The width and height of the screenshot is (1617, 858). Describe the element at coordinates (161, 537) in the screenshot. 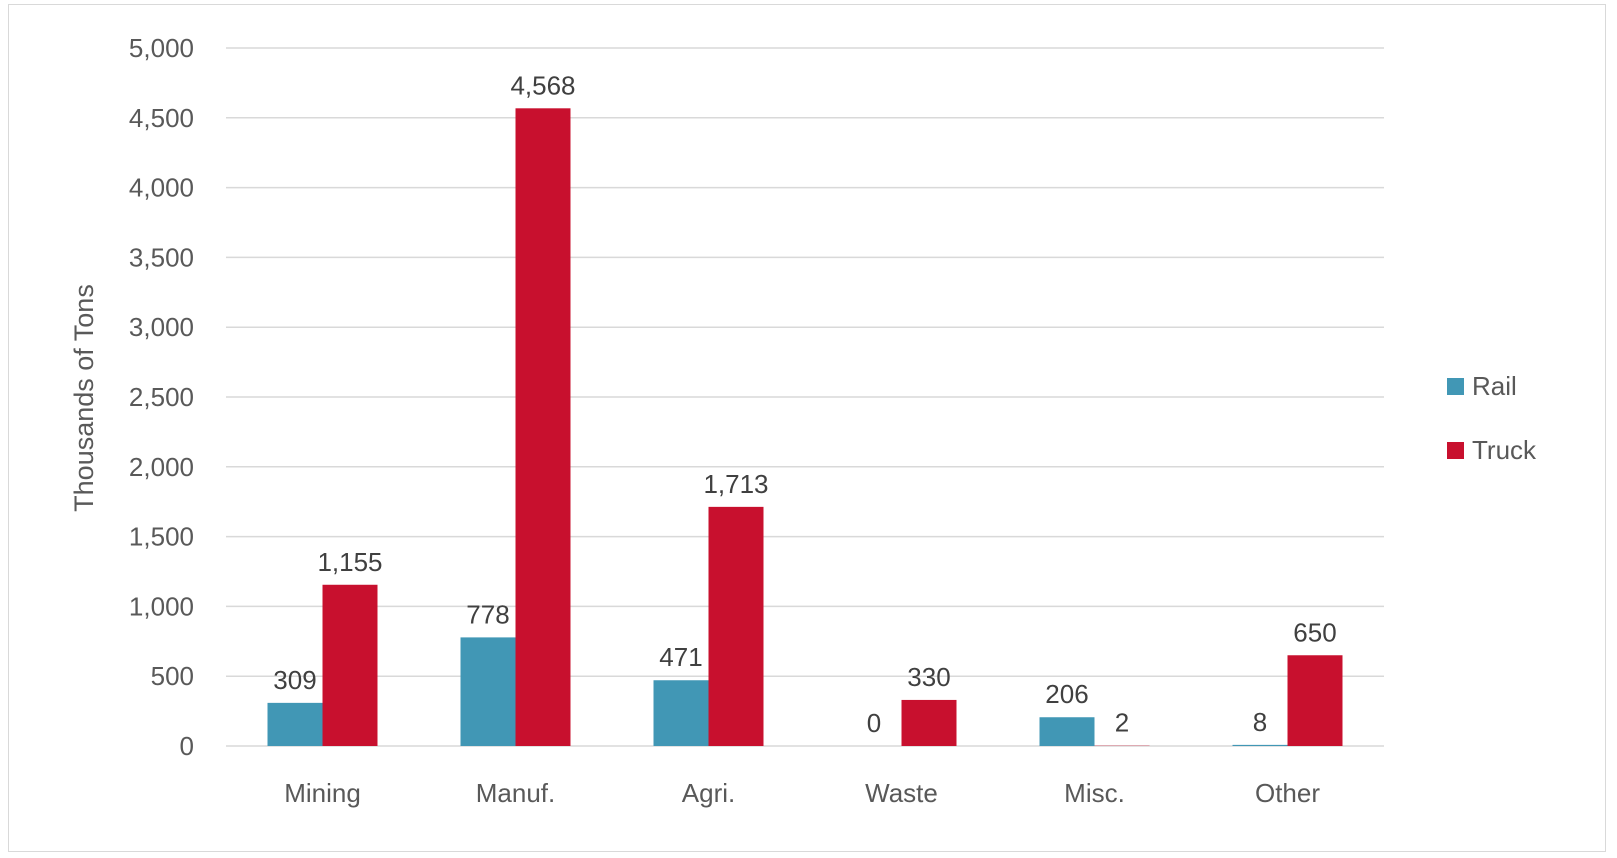

I see `y-tick-label: 1,500` at that location.